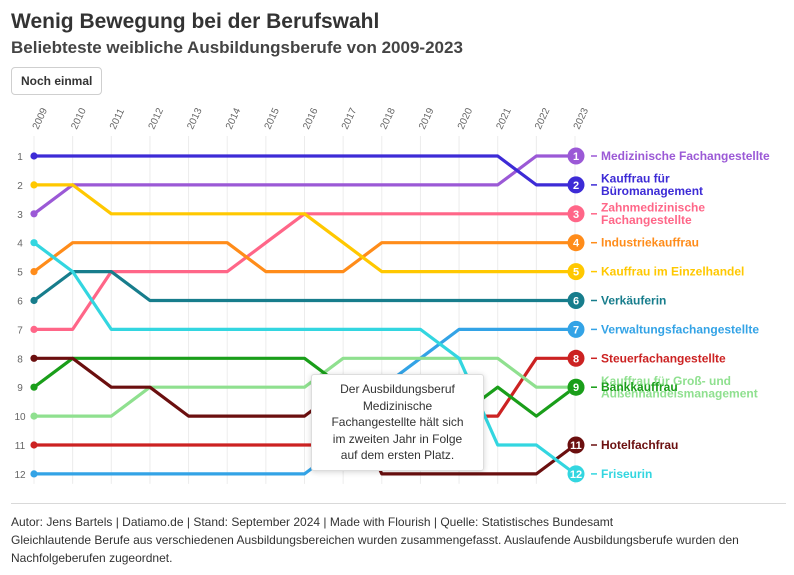  I want to click on tooltip-line: im zweiten Jahr in Folge, so click(397, 438).